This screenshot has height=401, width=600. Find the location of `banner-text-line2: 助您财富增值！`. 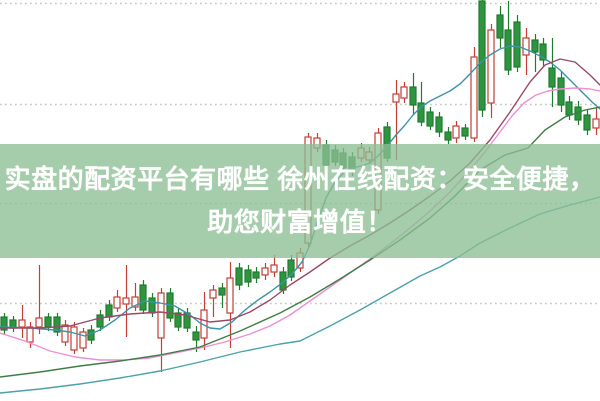

banner-text-line2: 助您财富增值！ is located at coordinates (300, 222).